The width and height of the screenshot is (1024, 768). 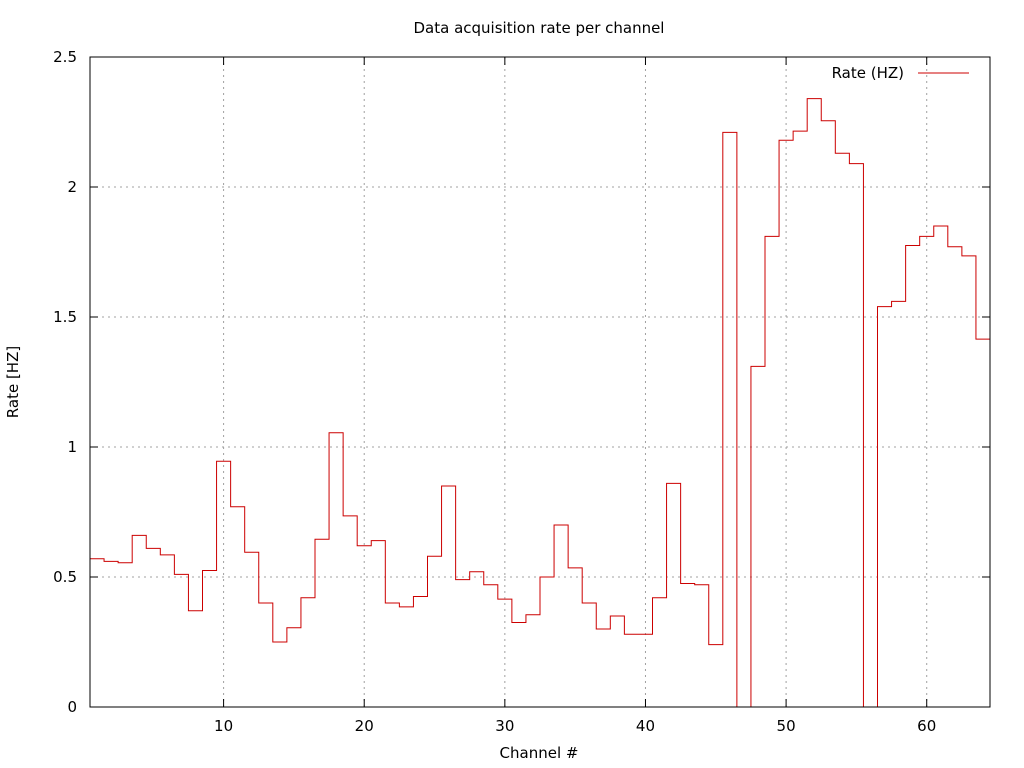 I want to click on x-tick-label: 60, so click(x=926, y=726).